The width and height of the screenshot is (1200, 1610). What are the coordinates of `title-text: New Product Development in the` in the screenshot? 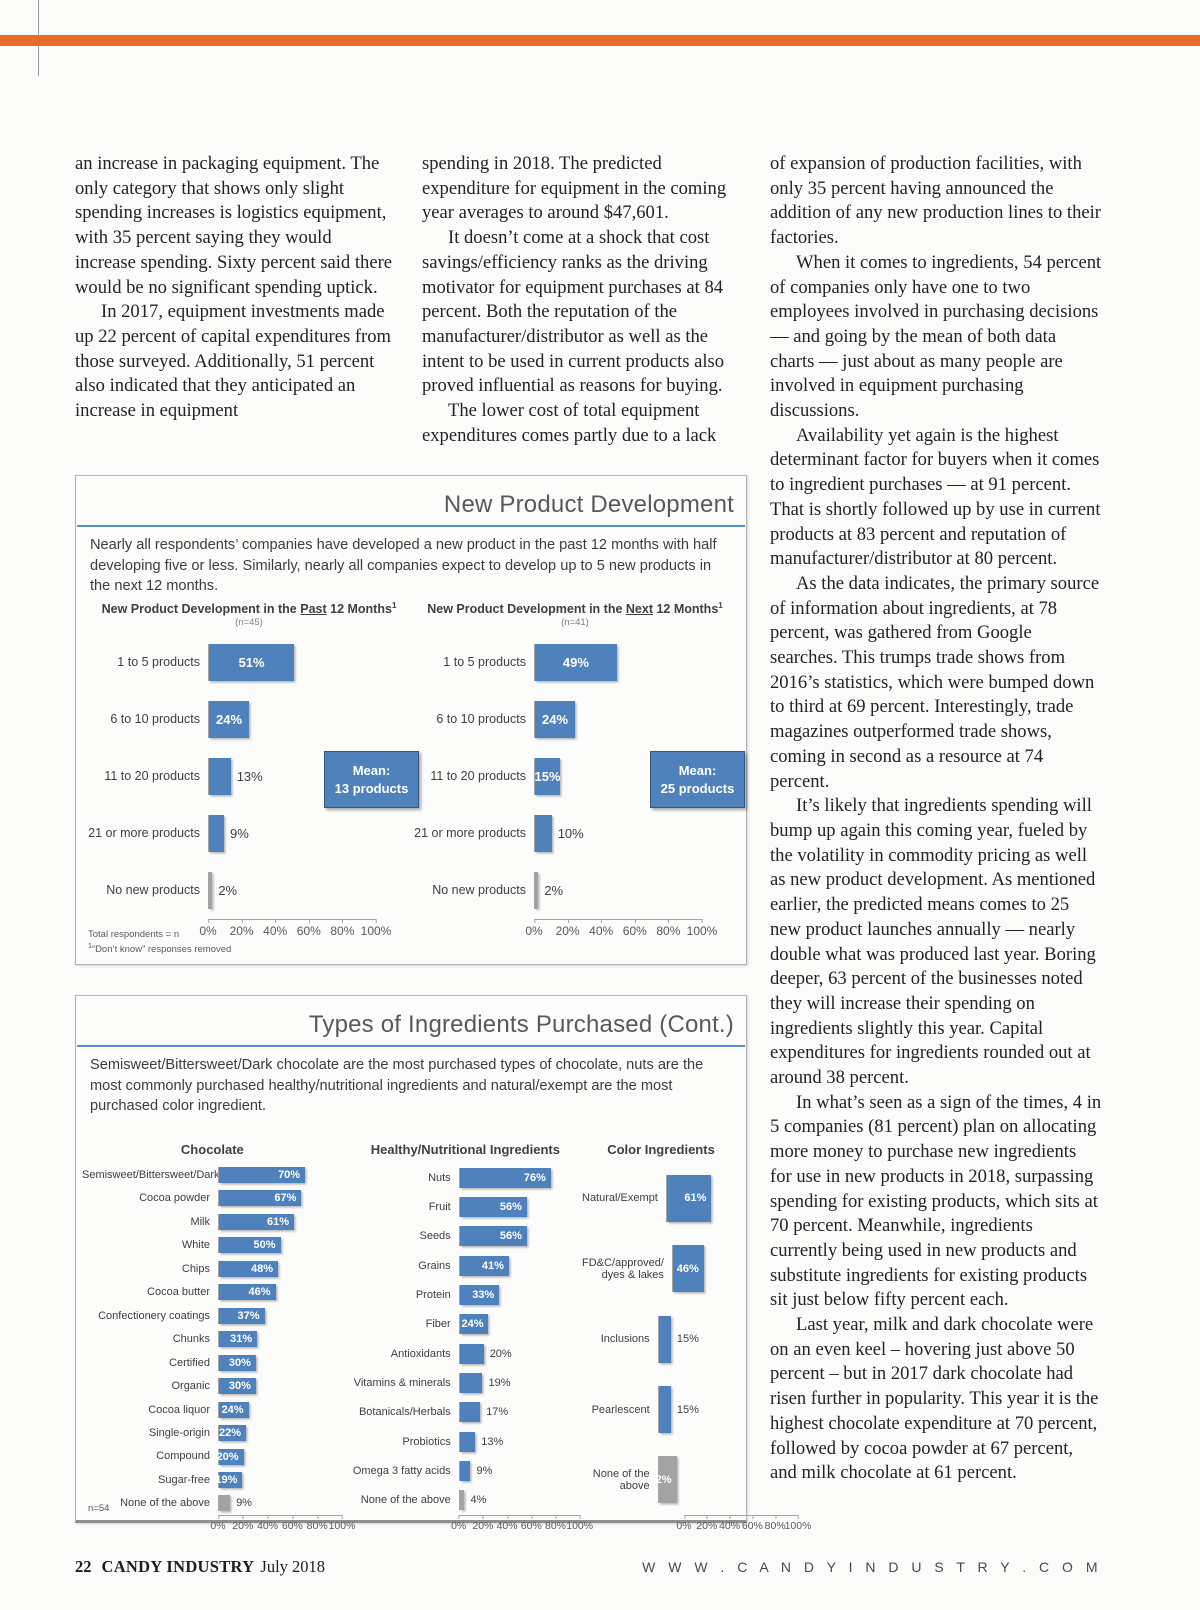 It's located at (201, 609).